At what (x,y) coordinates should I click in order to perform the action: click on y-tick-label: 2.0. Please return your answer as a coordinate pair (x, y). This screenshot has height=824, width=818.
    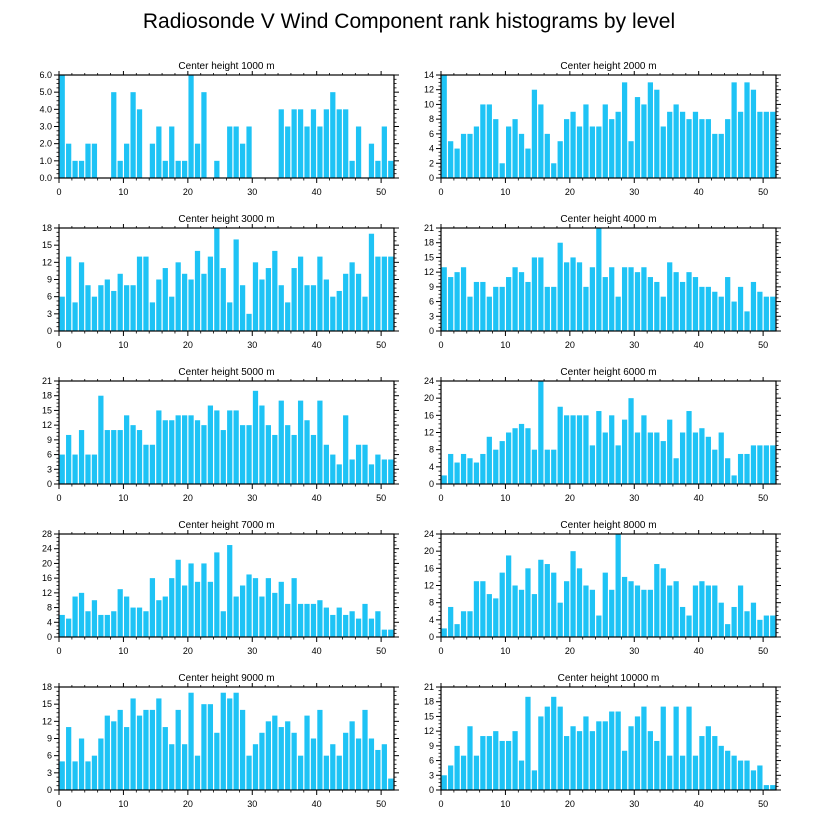
    Looking at the image, I should click on (45, 144).